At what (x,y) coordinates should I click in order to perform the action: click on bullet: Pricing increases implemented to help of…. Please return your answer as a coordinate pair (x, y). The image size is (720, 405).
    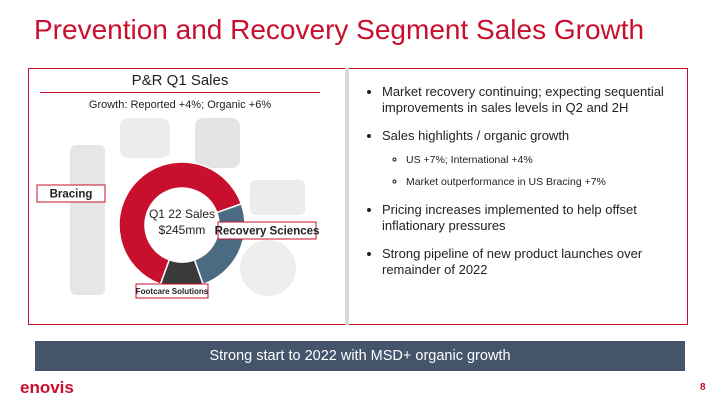
    Looking at the image, I should click on (531, 218).